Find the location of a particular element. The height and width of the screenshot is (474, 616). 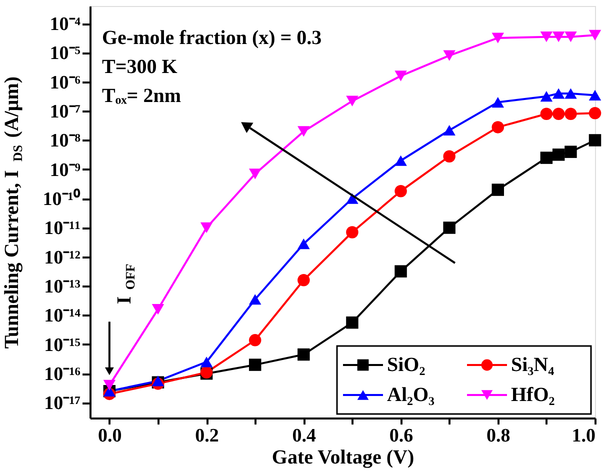

x-axis-title: Gate Voltage (V) is located at coordinates (343, 457).